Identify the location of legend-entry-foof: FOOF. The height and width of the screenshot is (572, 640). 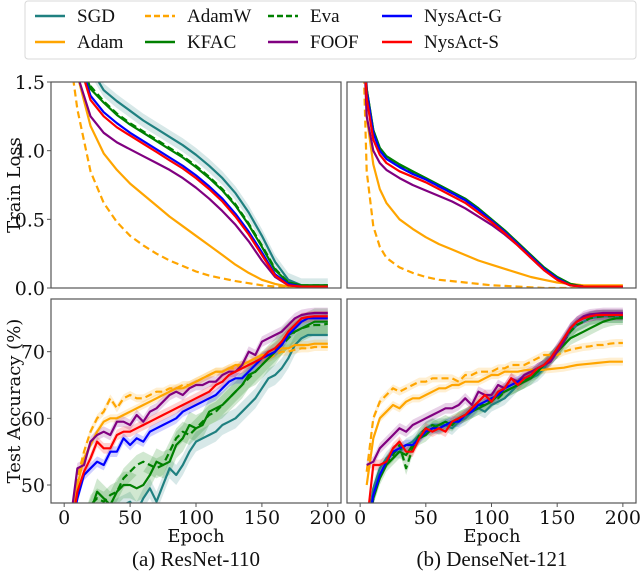
(313, 42).